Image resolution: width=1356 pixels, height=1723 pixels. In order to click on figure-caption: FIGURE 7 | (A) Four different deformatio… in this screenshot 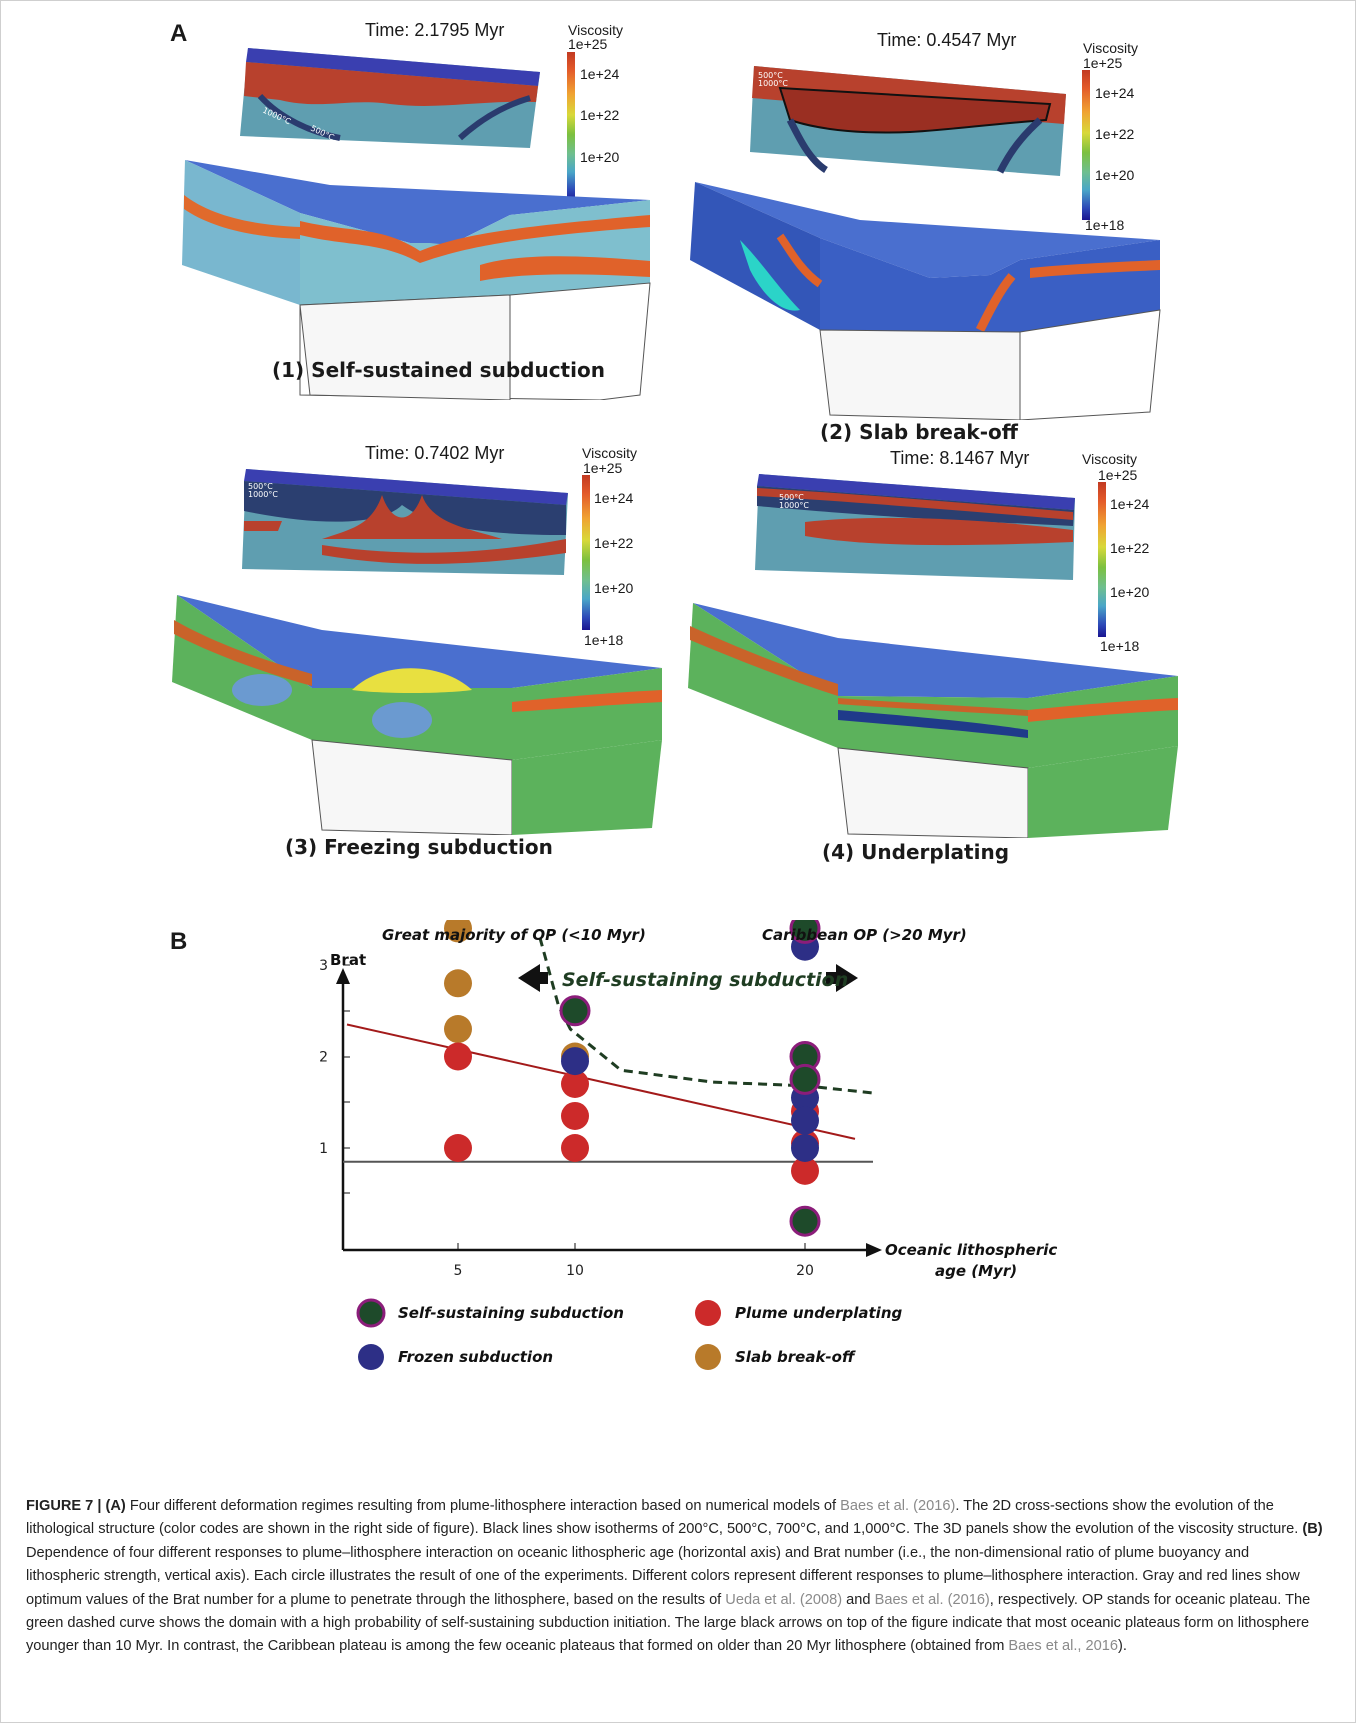, I will do `click(676, 1577)`.